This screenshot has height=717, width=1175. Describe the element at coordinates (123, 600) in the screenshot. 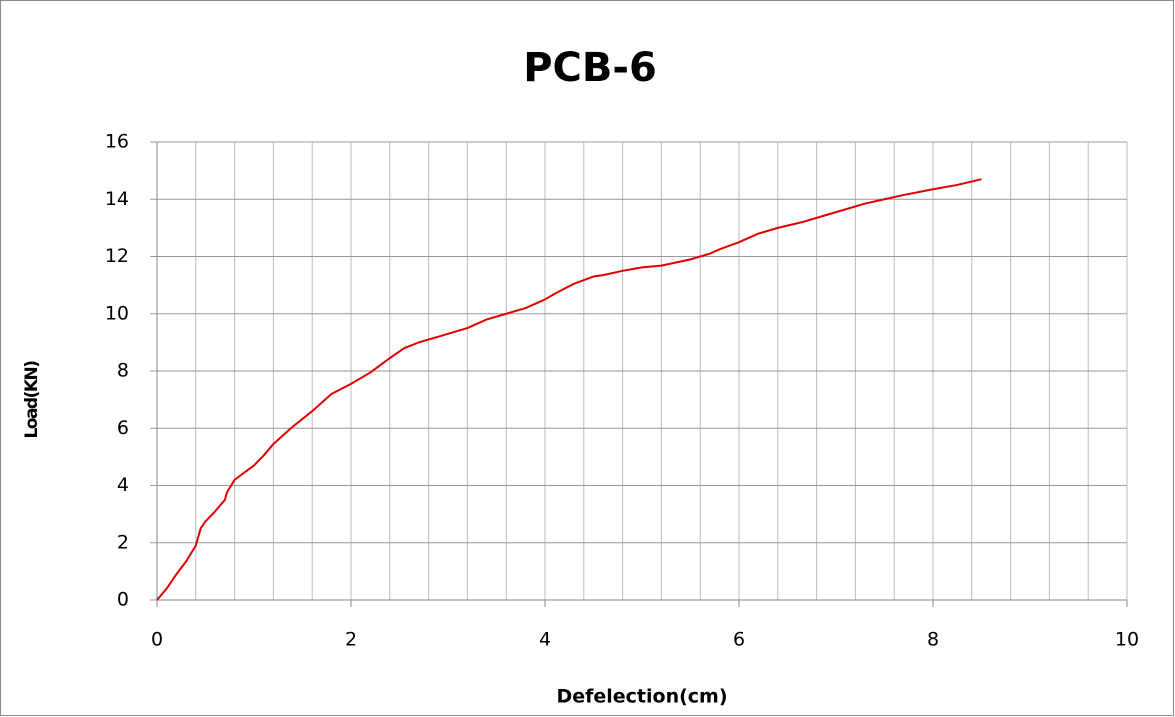

I see `y-tick-label: 0` at that location.